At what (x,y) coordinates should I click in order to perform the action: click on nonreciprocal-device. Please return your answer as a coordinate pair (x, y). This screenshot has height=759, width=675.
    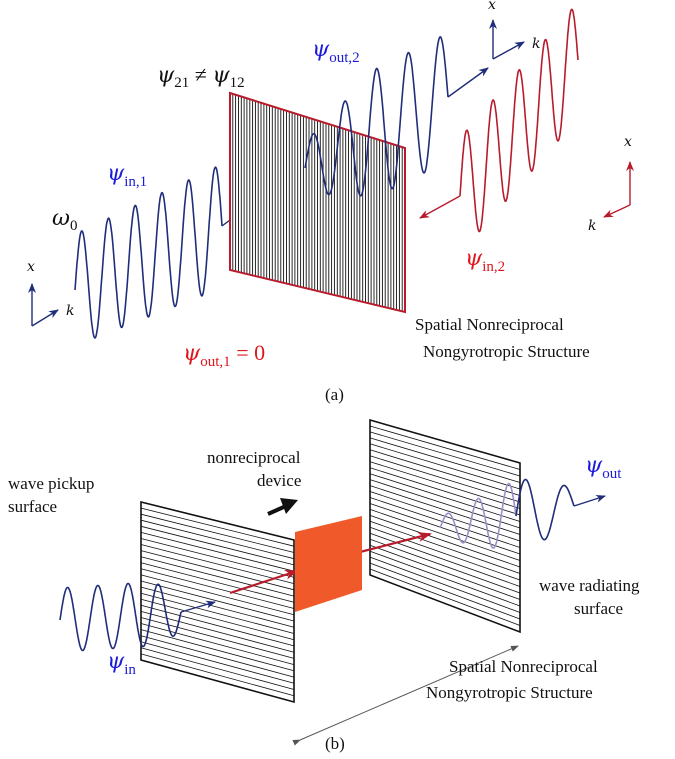
    Looking at the image, I should click on (328, 564).